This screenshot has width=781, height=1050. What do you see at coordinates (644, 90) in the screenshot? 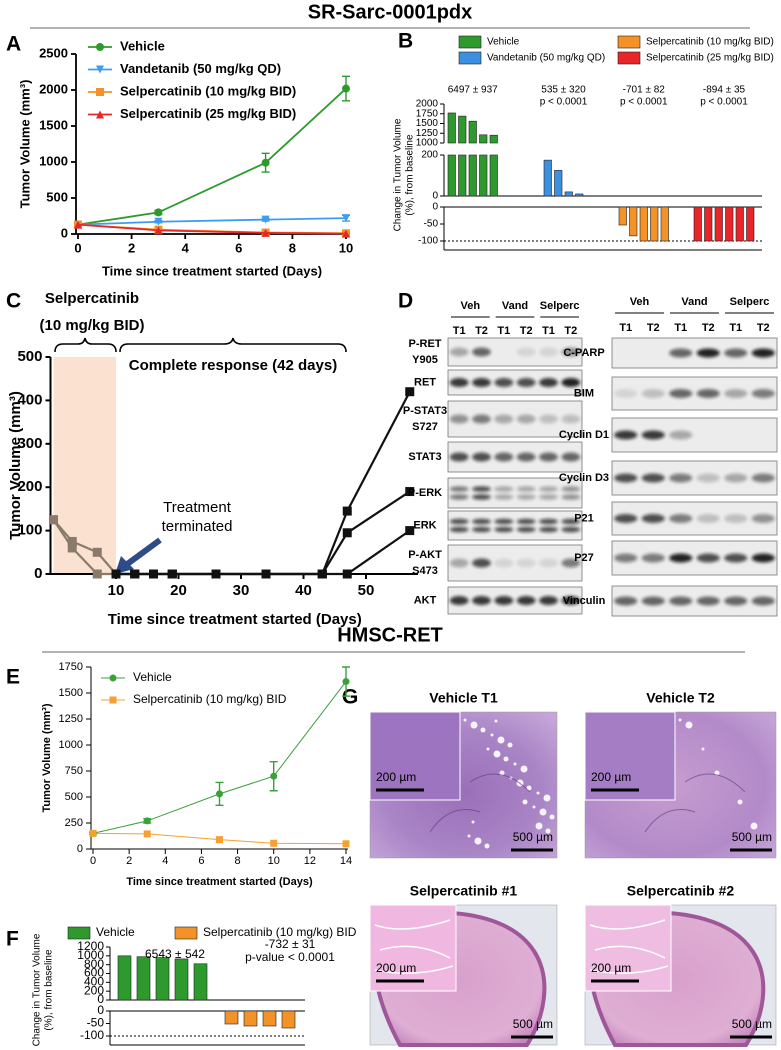
I see `annotation: -701 ± 82` at bounding box center [644, 90].